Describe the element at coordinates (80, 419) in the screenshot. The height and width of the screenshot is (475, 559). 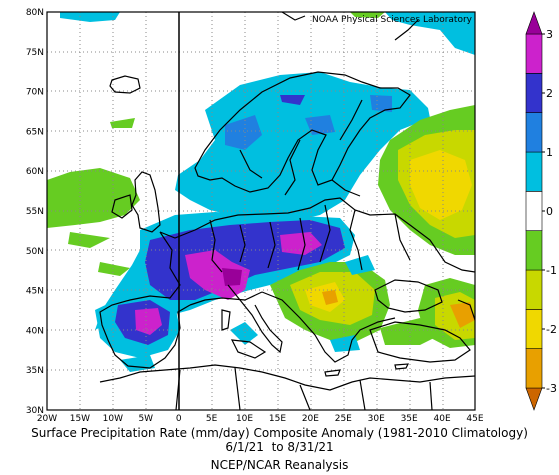
I see `longitude-label: 15W` at that location.